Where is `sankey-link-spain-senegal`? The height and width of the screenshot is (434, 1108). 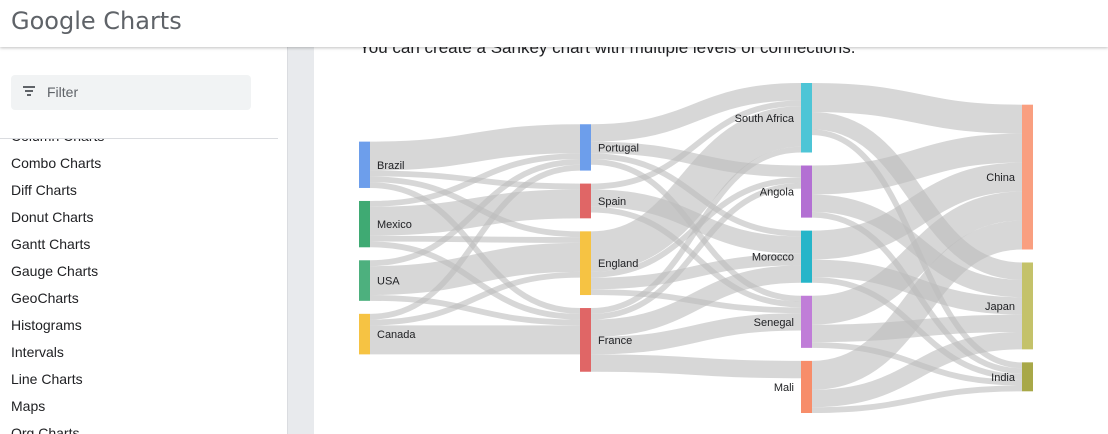
sankey-link-spain-senegal is located at coordinates (696, 257).